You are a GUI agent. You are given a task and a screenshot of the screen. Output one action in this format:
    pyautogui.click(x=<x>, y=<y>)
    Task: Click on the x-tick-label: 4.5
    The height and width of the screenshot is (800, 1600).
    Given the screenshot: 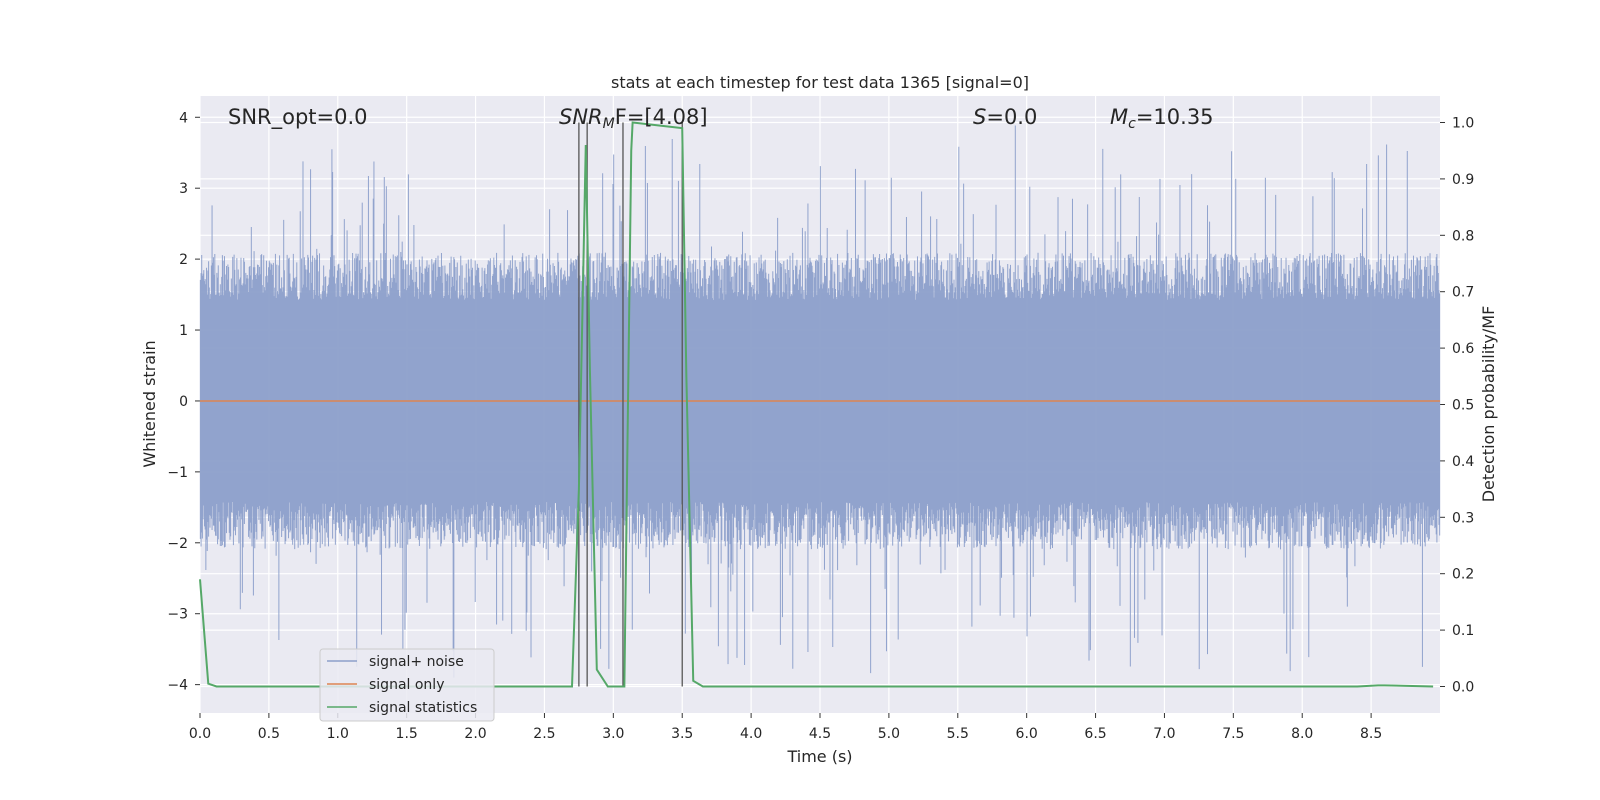 What is the action you would take?
    pyautogui.click(x=820, y=734)
    